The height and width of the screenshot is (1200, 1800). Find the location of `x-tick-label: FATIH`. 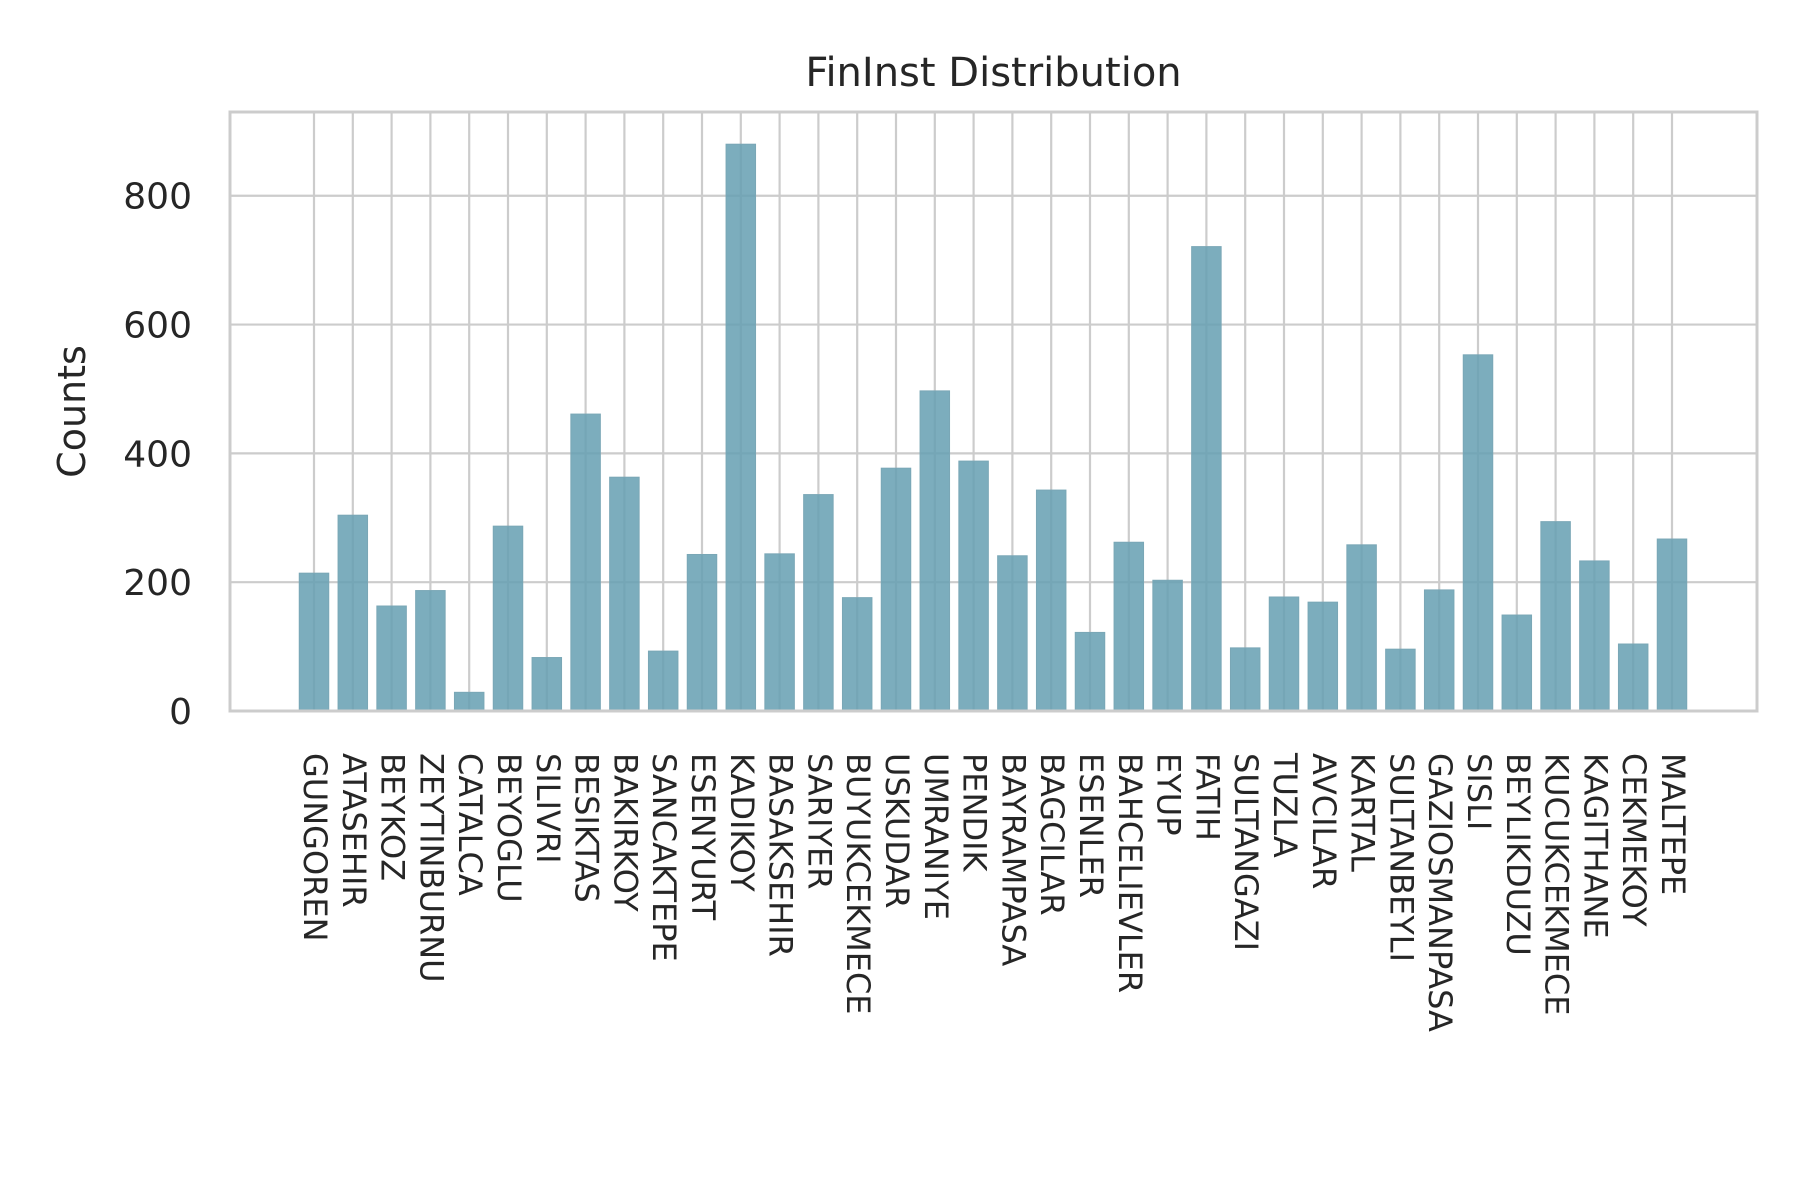

x-tick-label: FATIH is located at coordinates (1207, 797).